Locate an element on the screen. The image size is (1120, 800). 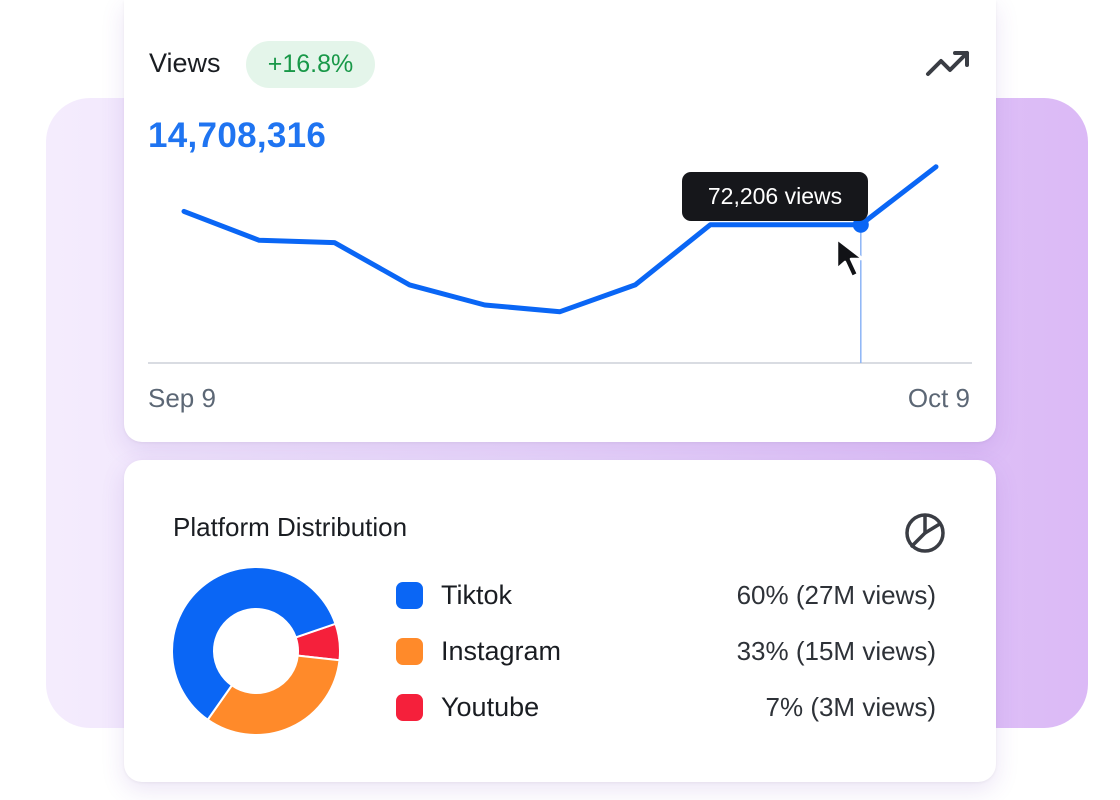
trending-up-icon is located at coordinates (948, 64).